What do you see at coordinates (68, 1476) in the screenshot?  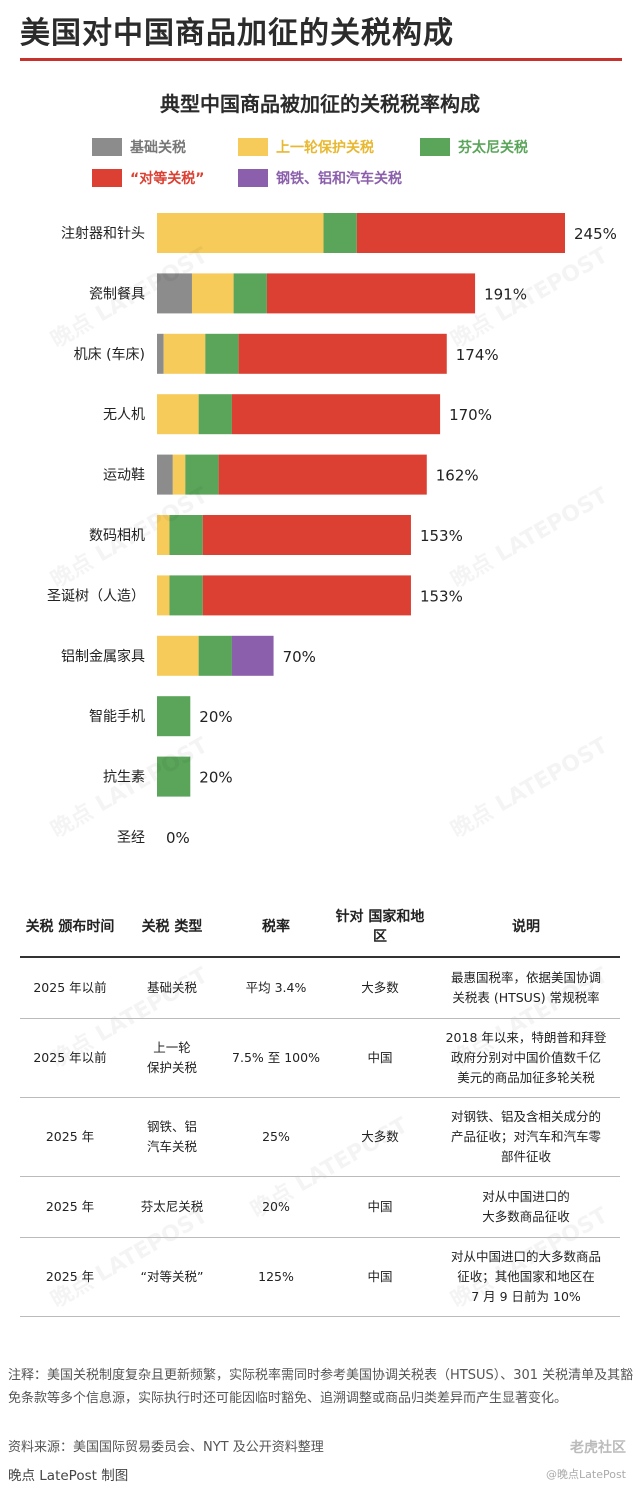 I see `footer-credit: 晚点 LatePost 制图` at bounding box center [68, 1476].